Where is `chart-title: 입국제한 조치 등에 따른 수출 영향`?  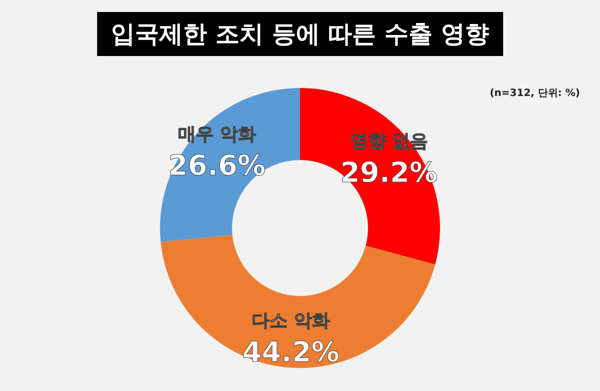
chart-title: 입국제한 조치 등에 따른 수출 영향 is located at coordinates (300, 34).